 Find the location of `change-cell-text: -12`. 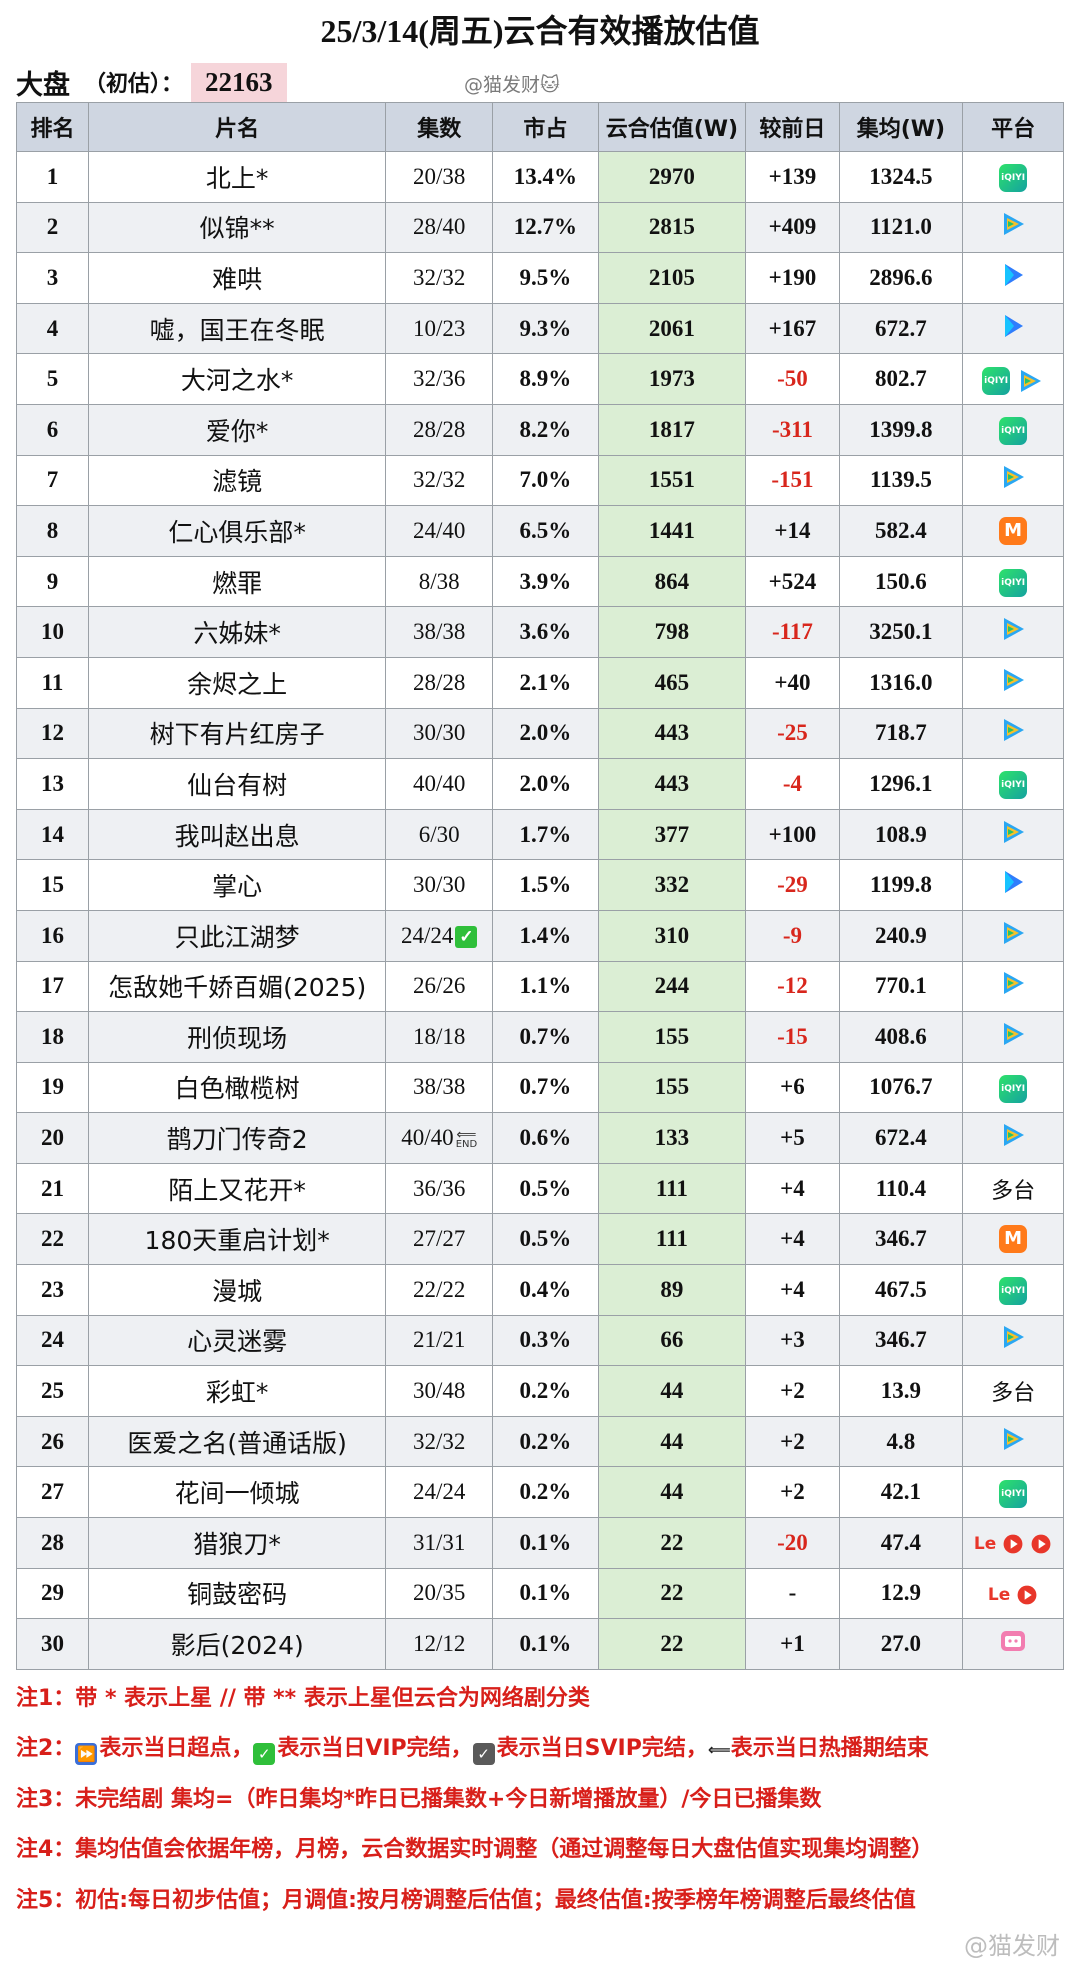

change-cell-text: -12 is located at coordinates (792, 986).